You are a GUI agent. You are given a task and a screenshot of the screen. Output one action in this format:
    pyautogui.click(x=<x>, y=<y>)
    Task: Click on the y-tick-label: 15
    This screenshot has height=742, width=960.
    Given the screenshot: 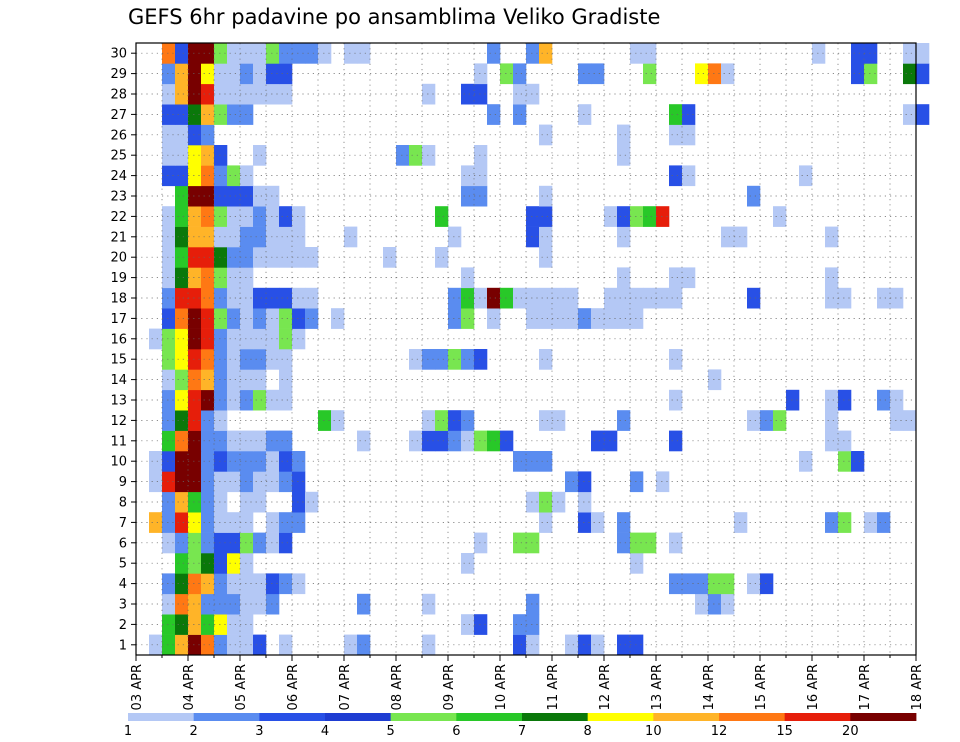 What is the action you would take?
    pyautogui.click(x=118, y=360)
    